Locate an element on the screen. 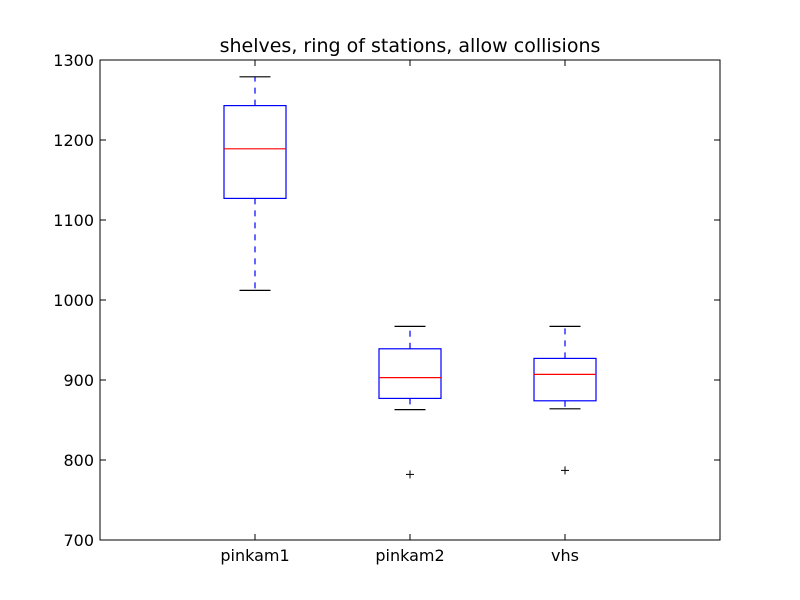  y-tick-label: 1200 is located at coordinates (73, 140).